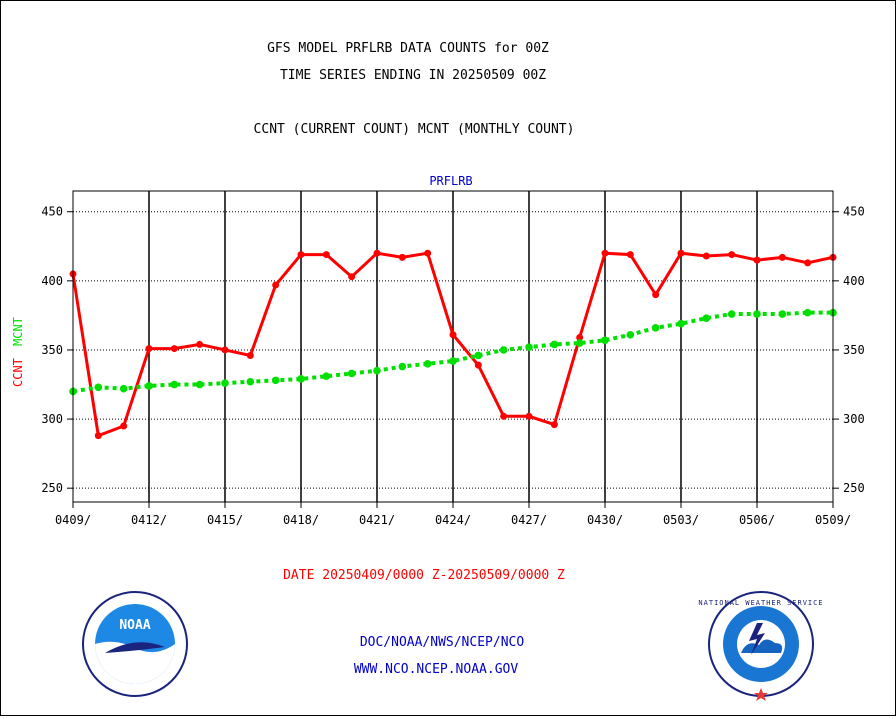  I want to click on y-tick-label-left: 250, so click(52, 488).